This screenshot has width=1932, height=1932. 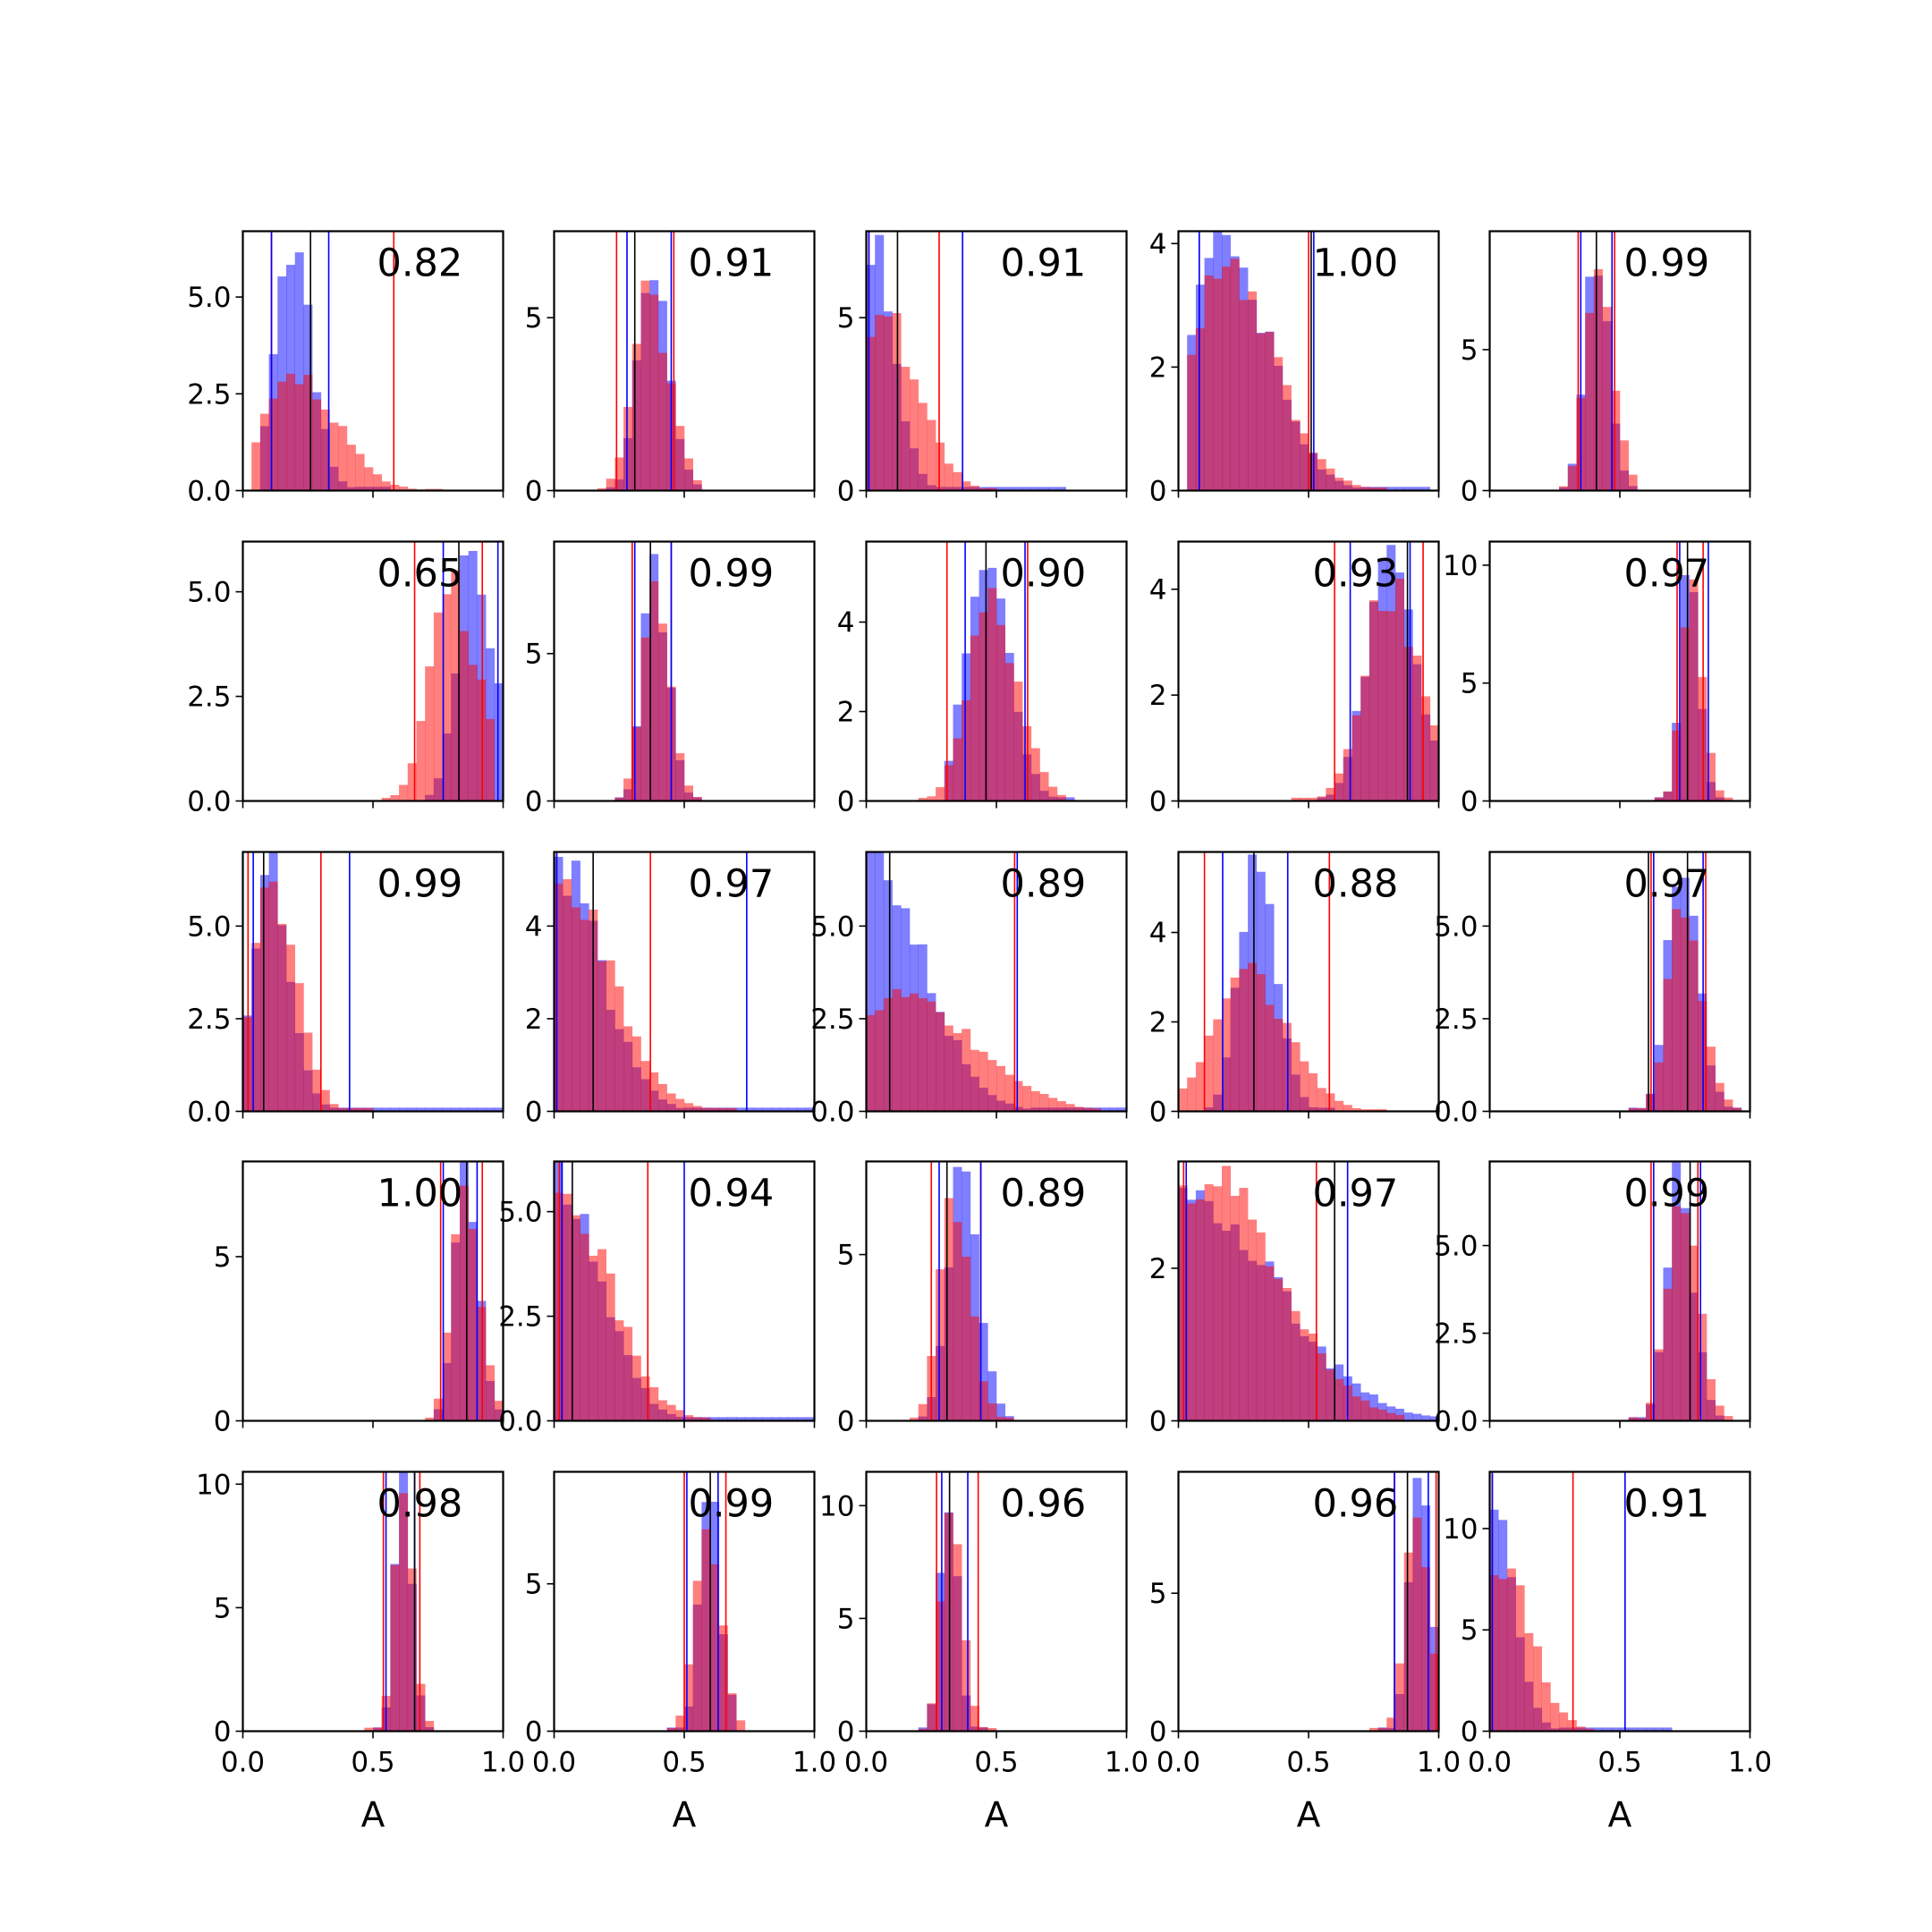 I want to click on x-tick-label: 1.0, so click(x=1439, y=1763).